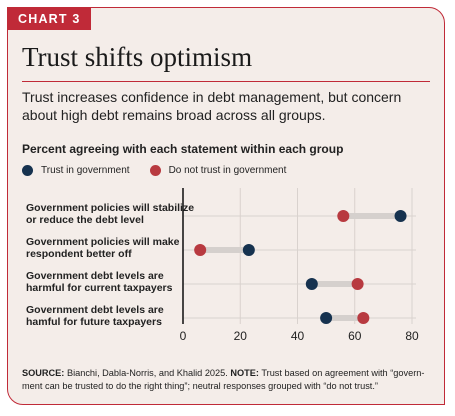 The width and height of the screenshot is (455, 416). Describe the element at coordinates (85, 170) in the screenshot. I see `legend-label-trust: Trust in government` at that location.